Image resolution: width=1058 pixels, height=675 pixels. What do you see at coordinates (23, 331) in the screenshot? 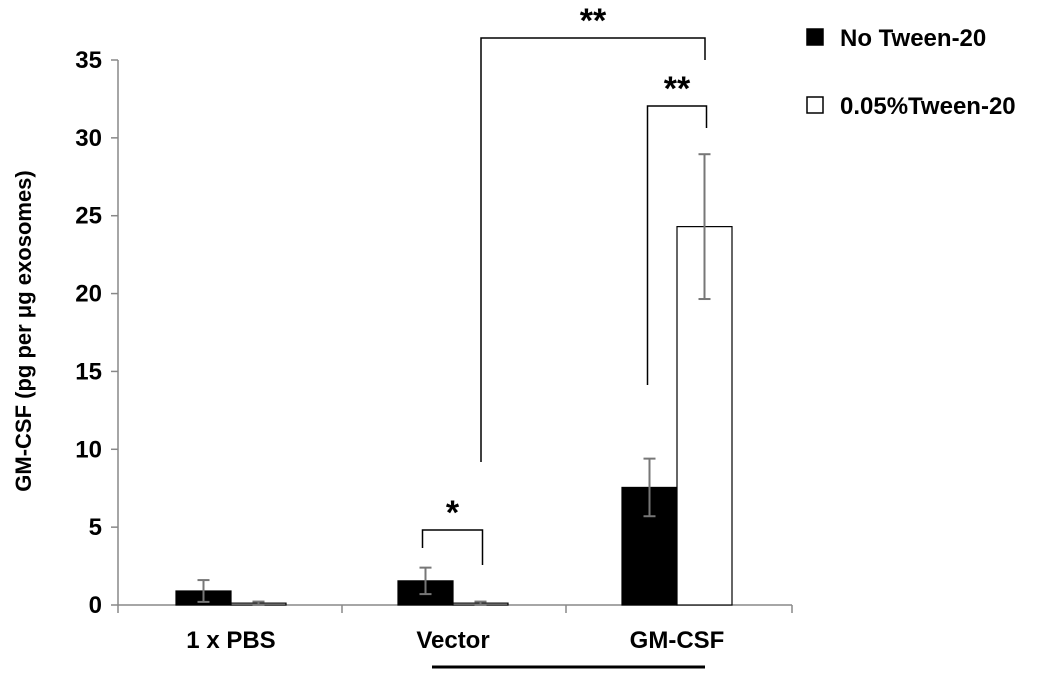
I see `y-axis-label: GM-CSF (pg per μg exosomes)` at bounding box center [23, 331].